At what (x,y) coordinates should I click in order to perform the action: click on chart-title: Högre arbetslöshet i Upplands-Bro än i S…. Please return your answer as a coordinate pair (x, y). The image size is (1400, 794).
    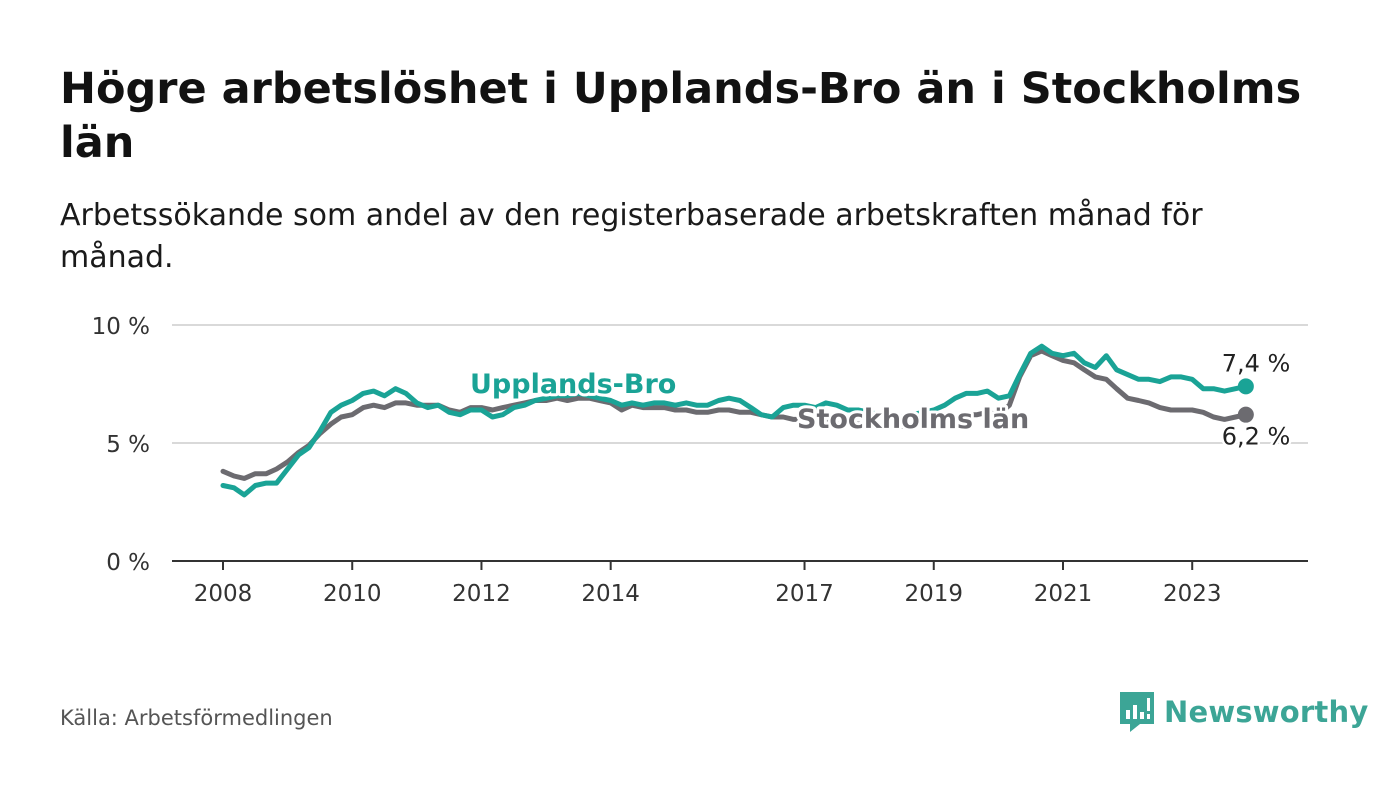
    Looking at the image, I should click on (681, 116).